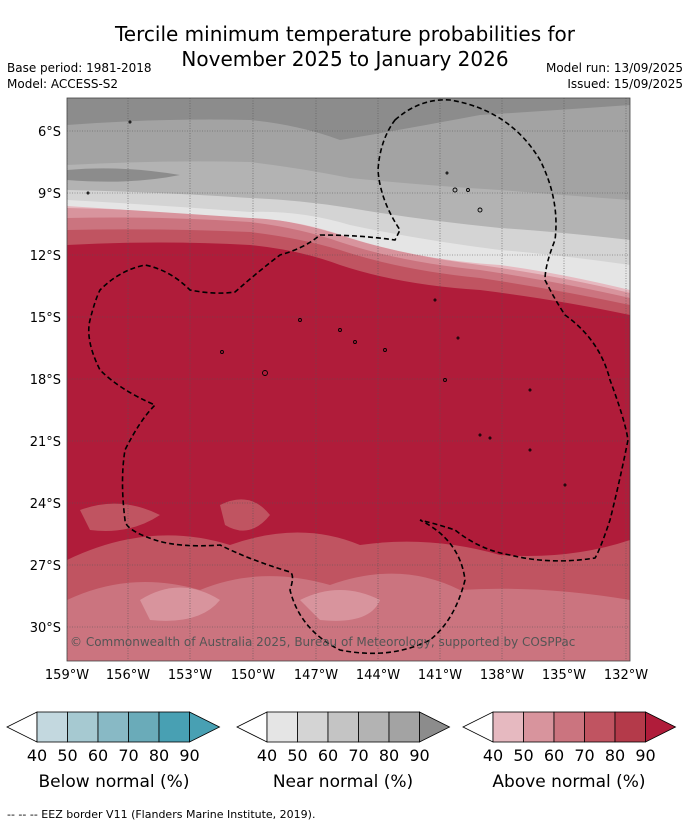 This screenshot has width=690, height=827. What do you see at coordinates (49, 194) in the screenshot?
I see `lat-tick-label: 9°S` at bounding box center [49, 194].